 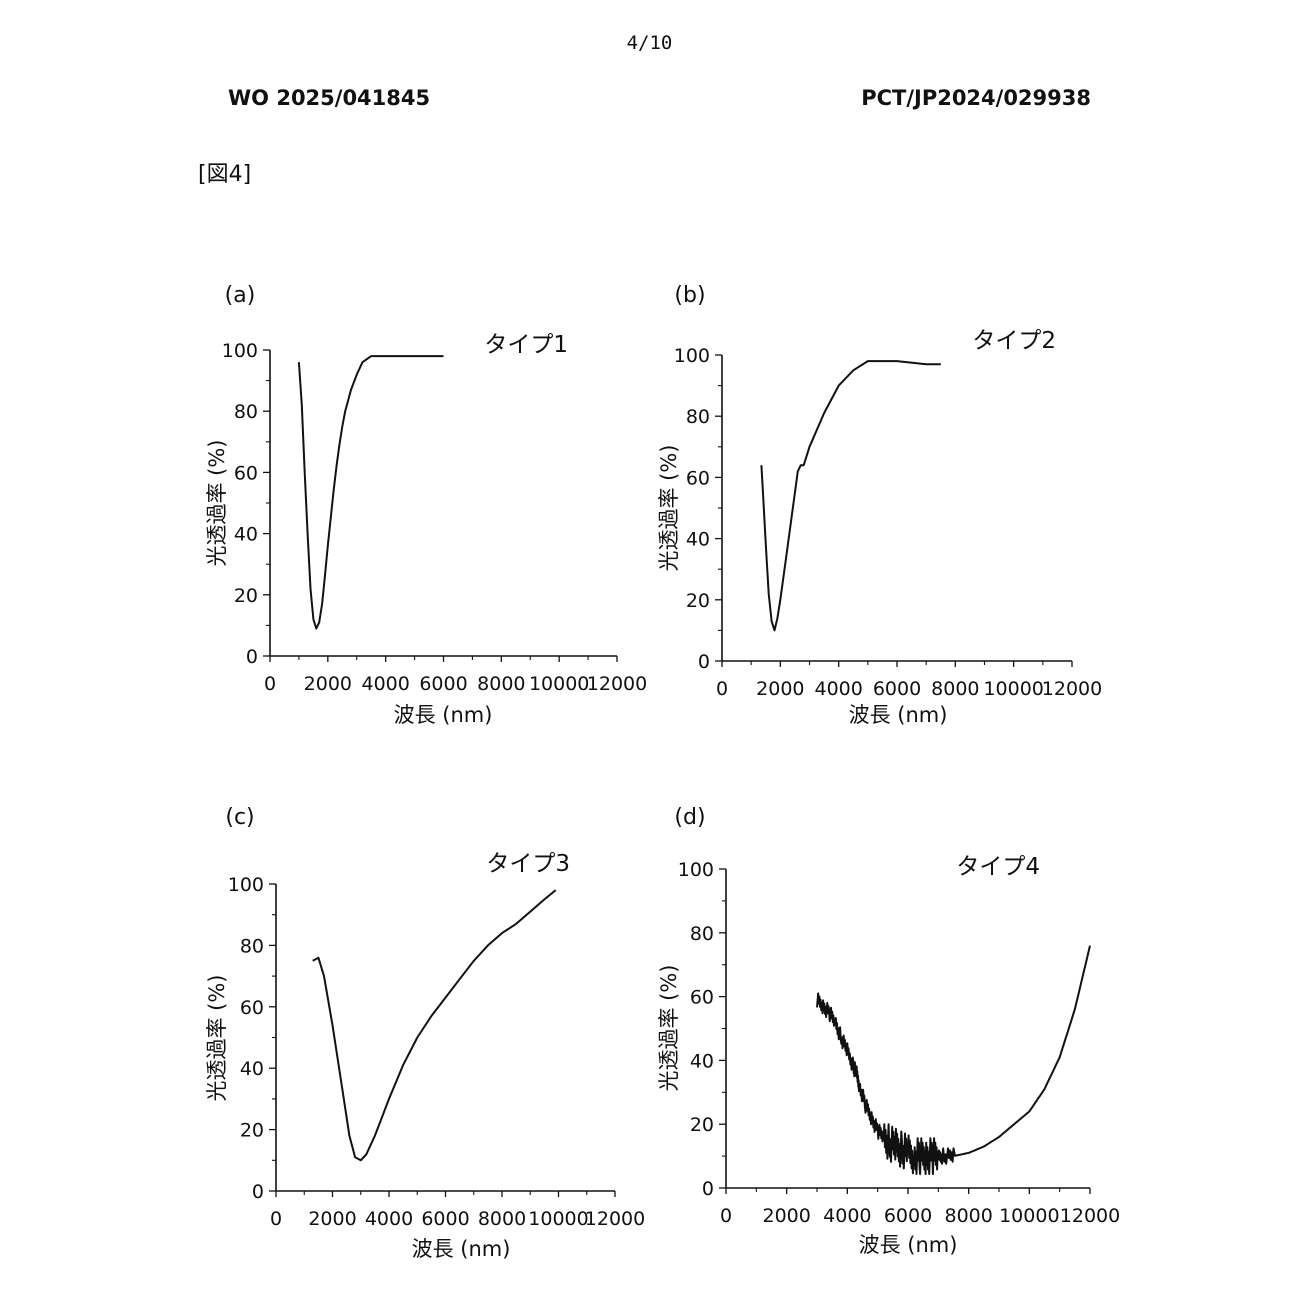 What do you see at coordinates (252, 1008) in the screenshot?
I see `chart-3-ytick-label: 60` at bounding box center [252, 1008].